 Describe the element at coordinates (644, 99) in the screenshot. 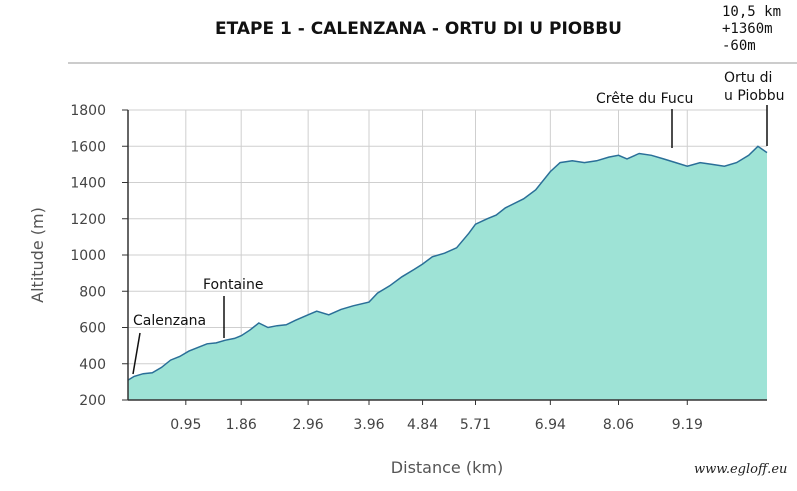

I see `annotation-label: Crête du Fucu` at that location.